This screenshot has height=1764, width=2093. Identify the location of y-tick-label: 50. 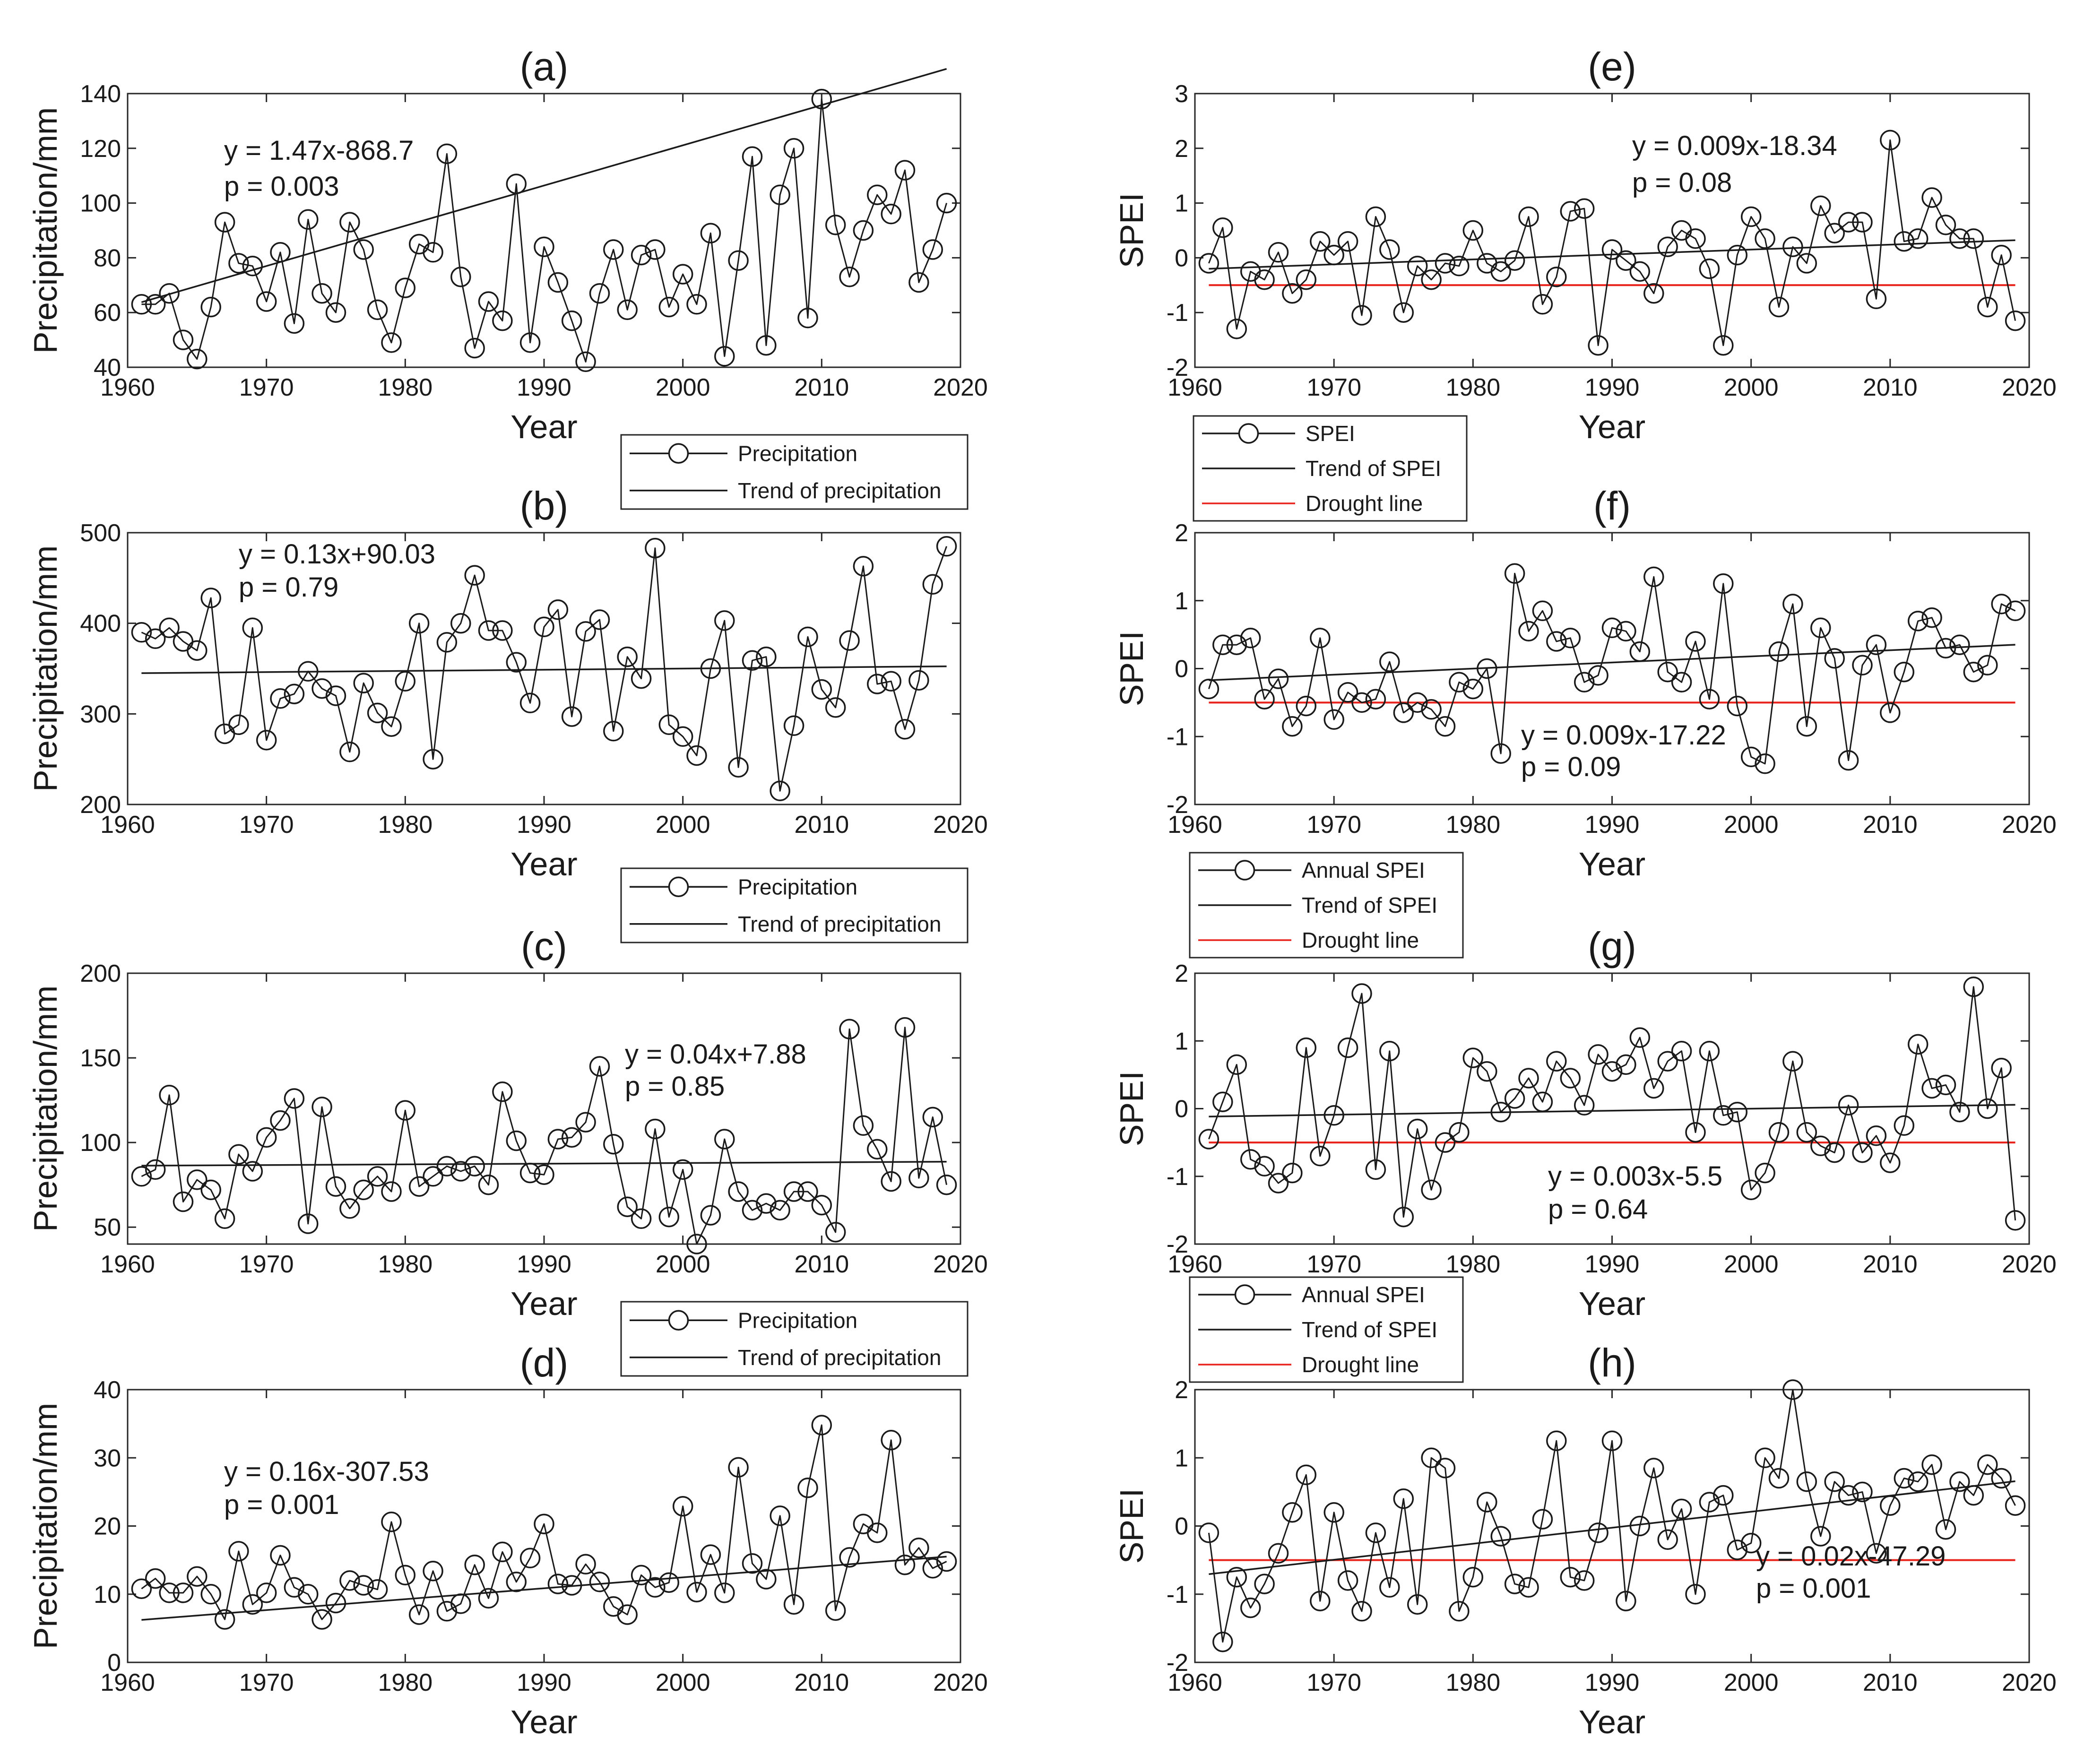
(107, 1227).